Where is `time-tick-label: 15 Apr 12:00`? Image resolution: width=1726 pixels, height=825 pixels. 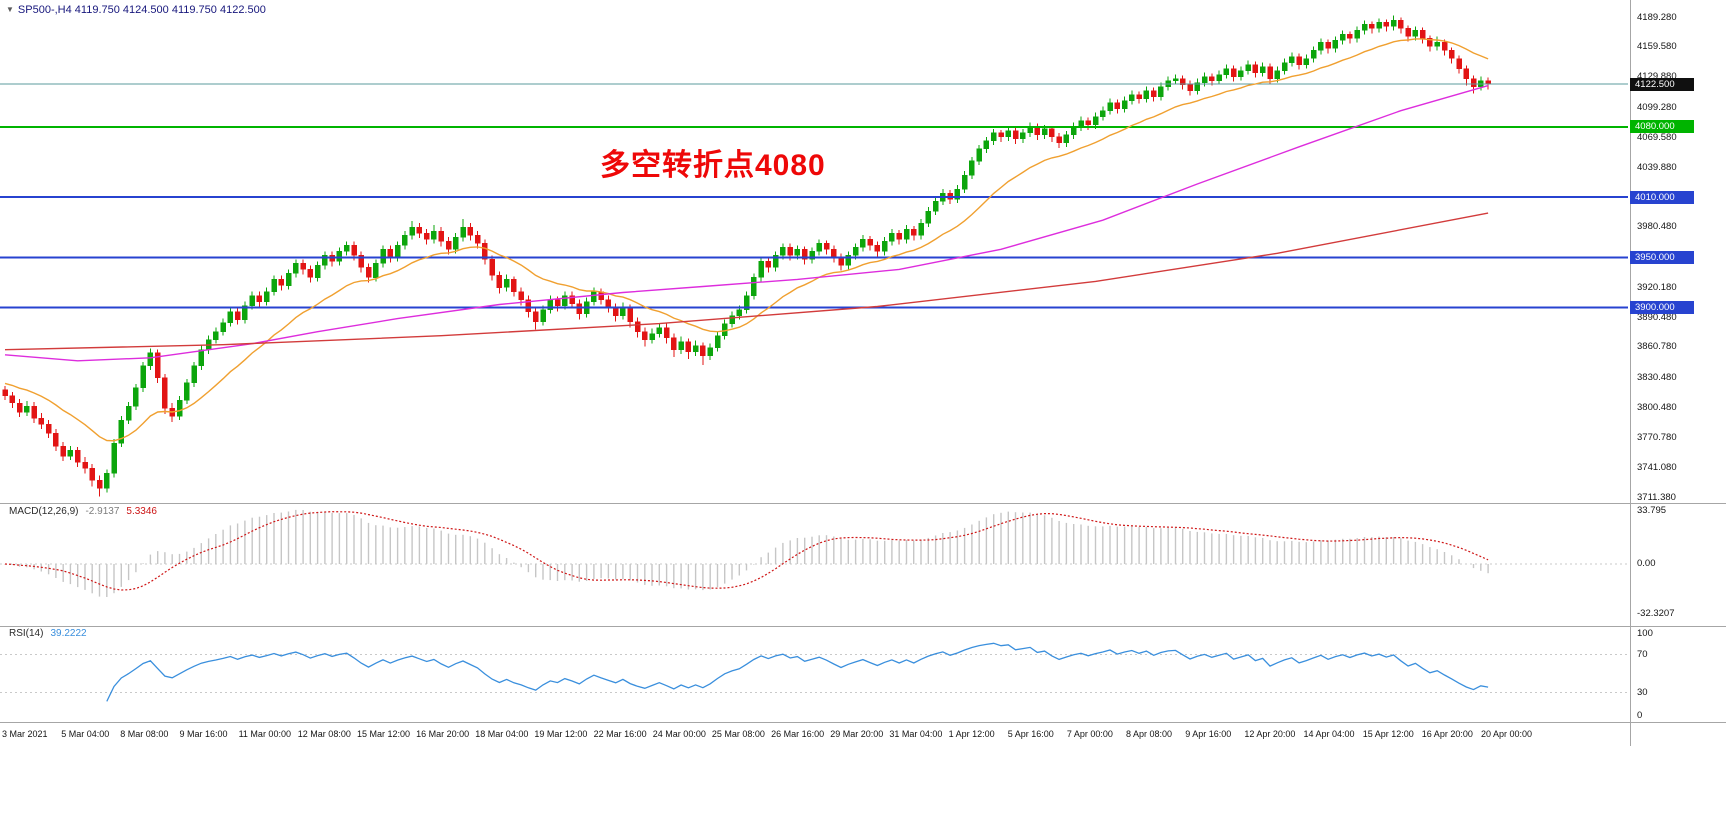 time-tick-label: 15 Apr 12:00 is located at coordinates (1388, 734).